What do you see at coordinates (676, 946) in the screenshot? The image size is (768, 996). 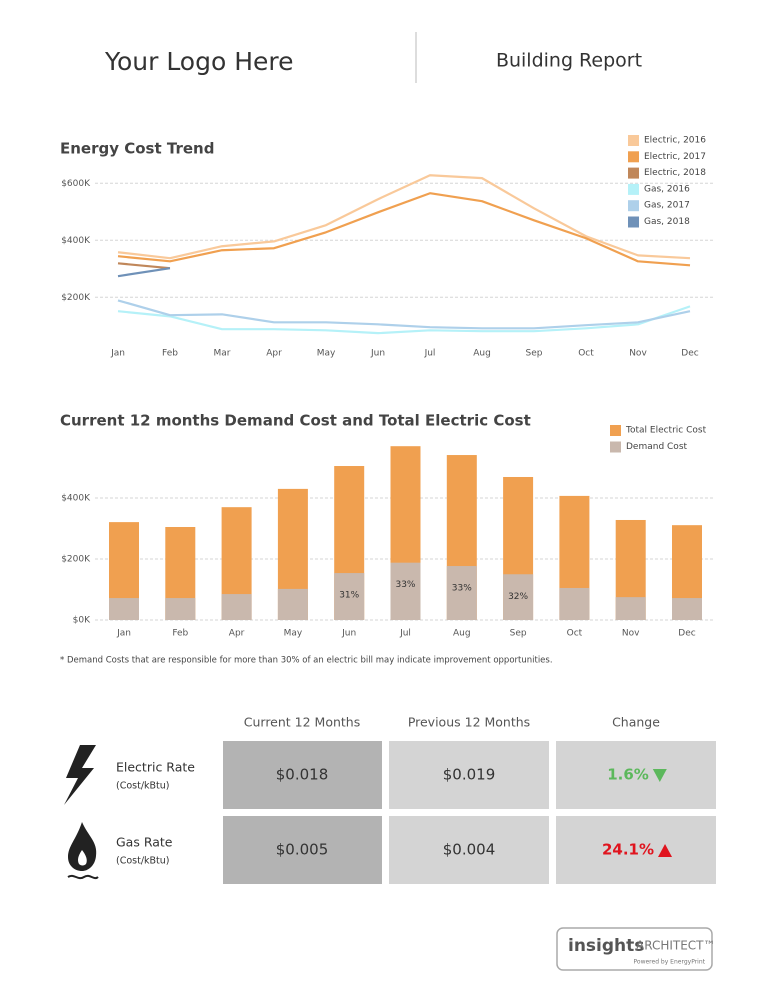 I see `footer-brand: ARCHITECT™` at bounding box center [676, 946].